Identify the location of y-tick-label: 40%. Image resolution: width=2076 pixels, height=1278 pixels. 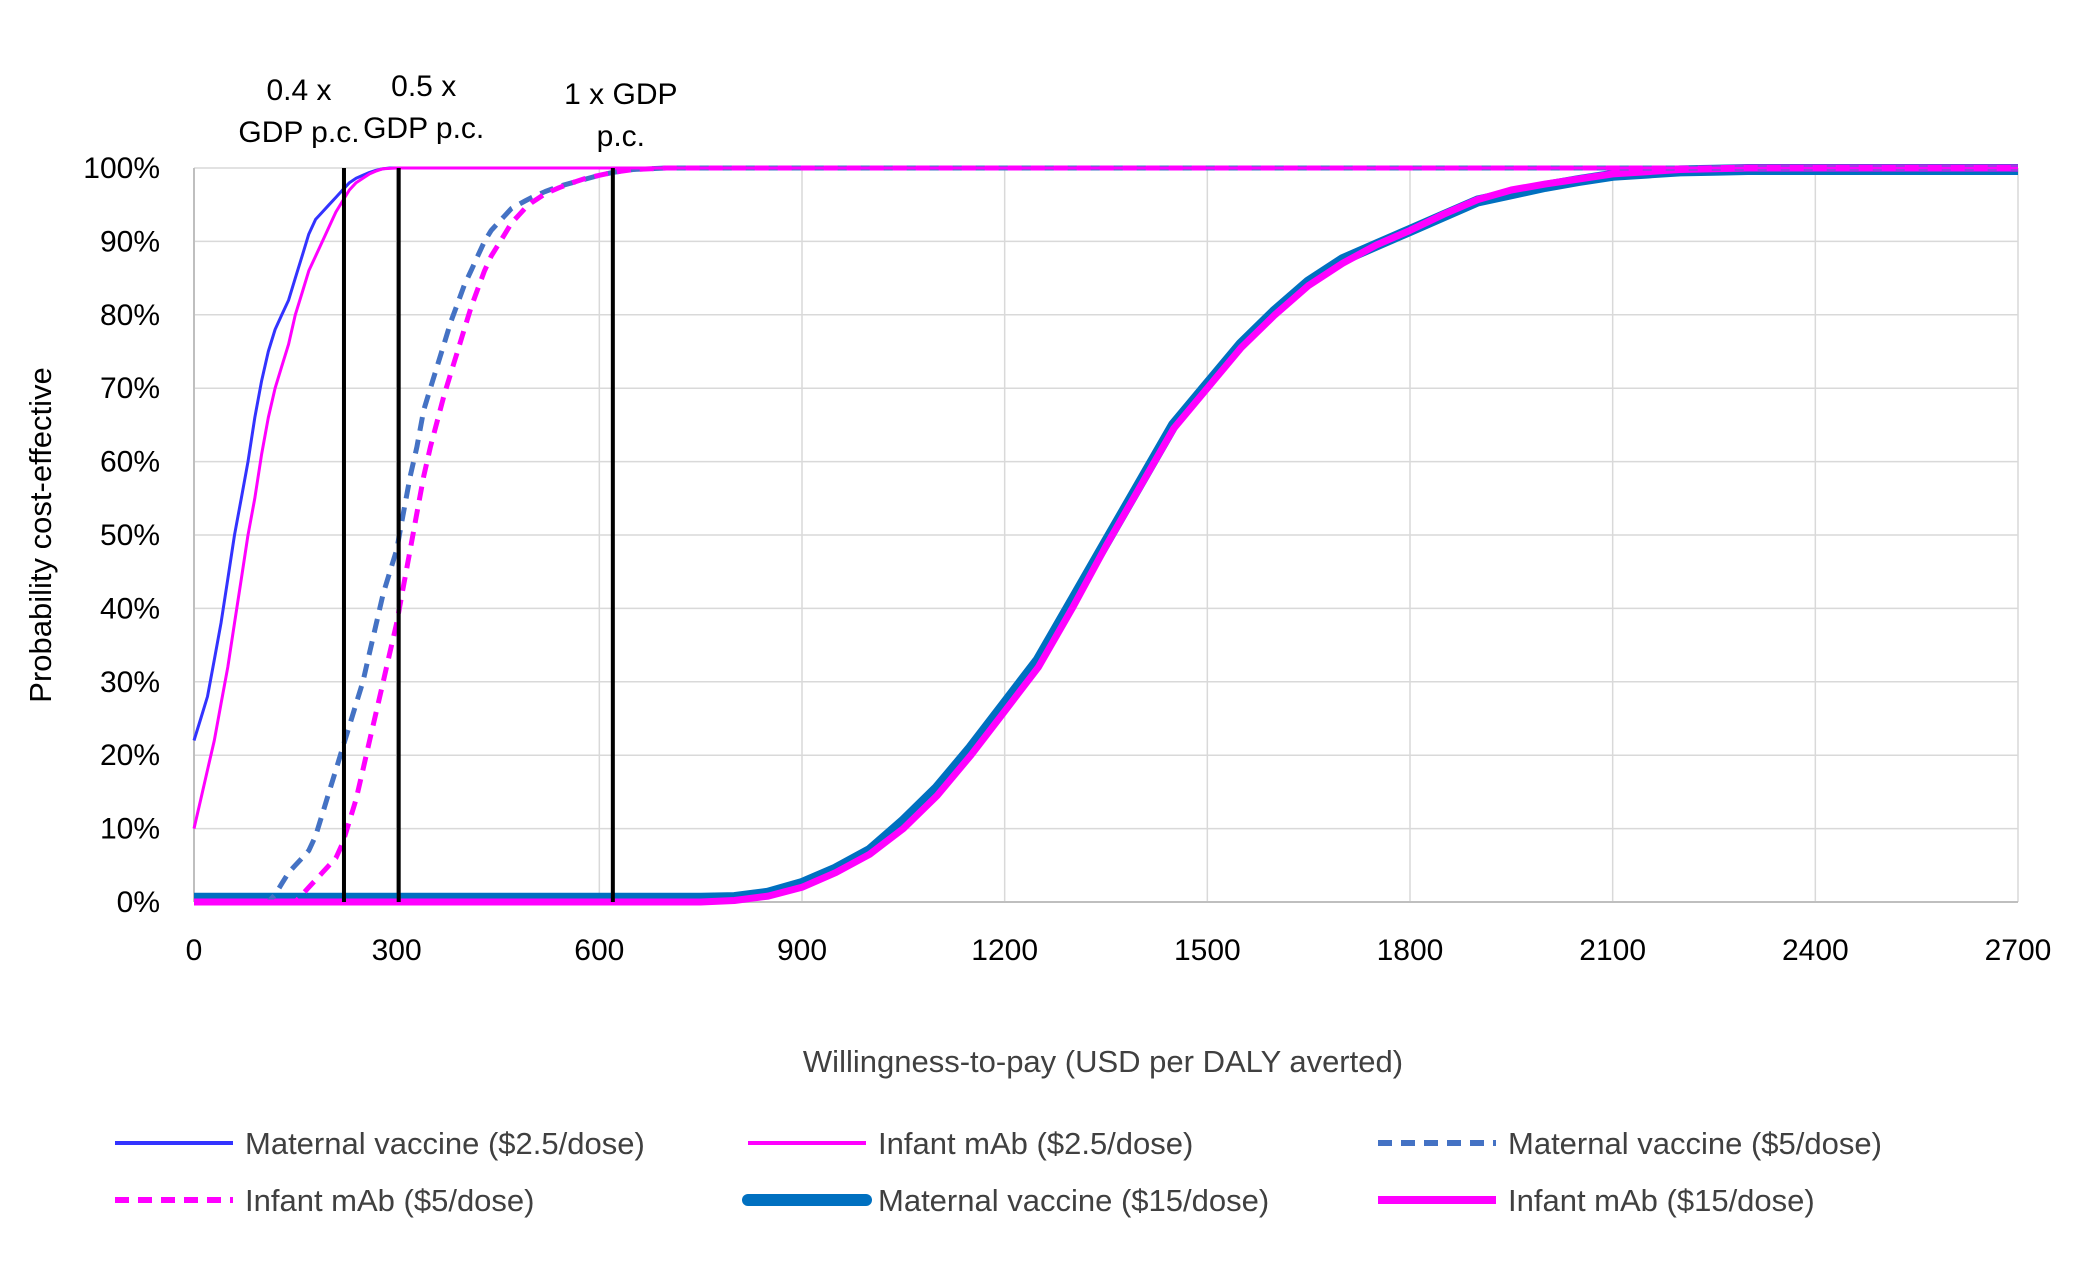
(130, 608).